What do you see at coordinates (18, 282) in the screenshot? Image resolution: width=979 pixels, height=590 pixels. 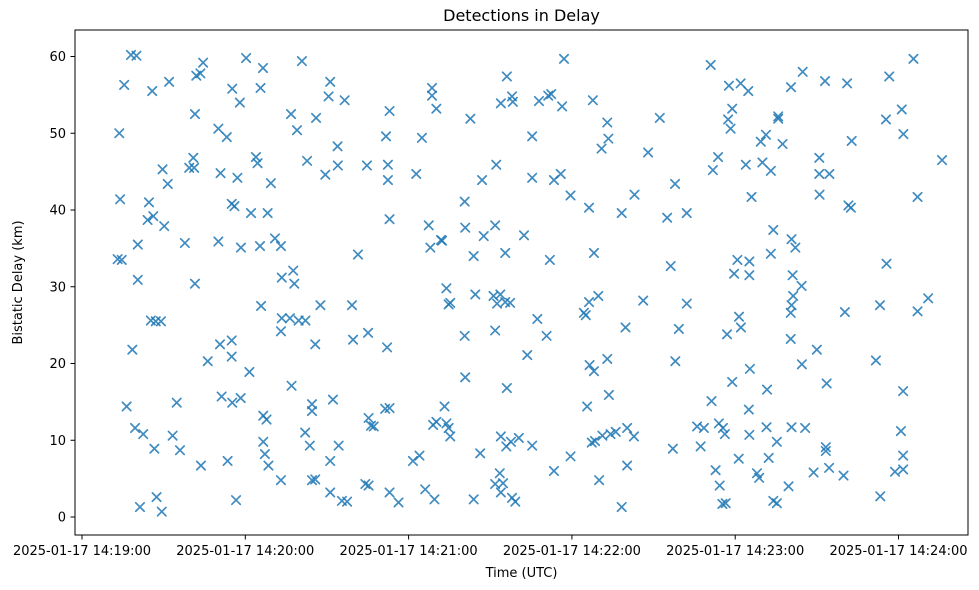 I see `y-axis-label: Bistatic Delay (km)` at bounding box center [18, 282].